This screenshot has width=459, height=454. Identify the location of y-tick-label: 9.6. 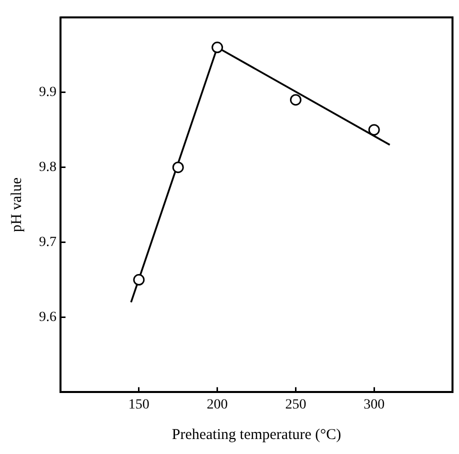
(47, 317).